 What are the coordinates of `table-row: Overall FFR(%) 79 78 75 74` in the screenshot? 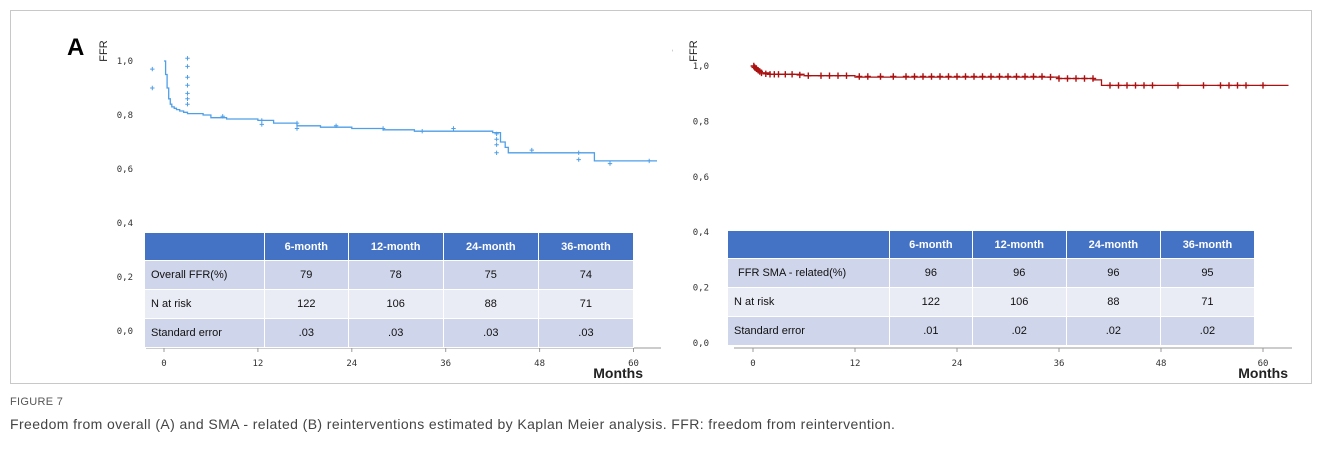 It's located at (389, 275).